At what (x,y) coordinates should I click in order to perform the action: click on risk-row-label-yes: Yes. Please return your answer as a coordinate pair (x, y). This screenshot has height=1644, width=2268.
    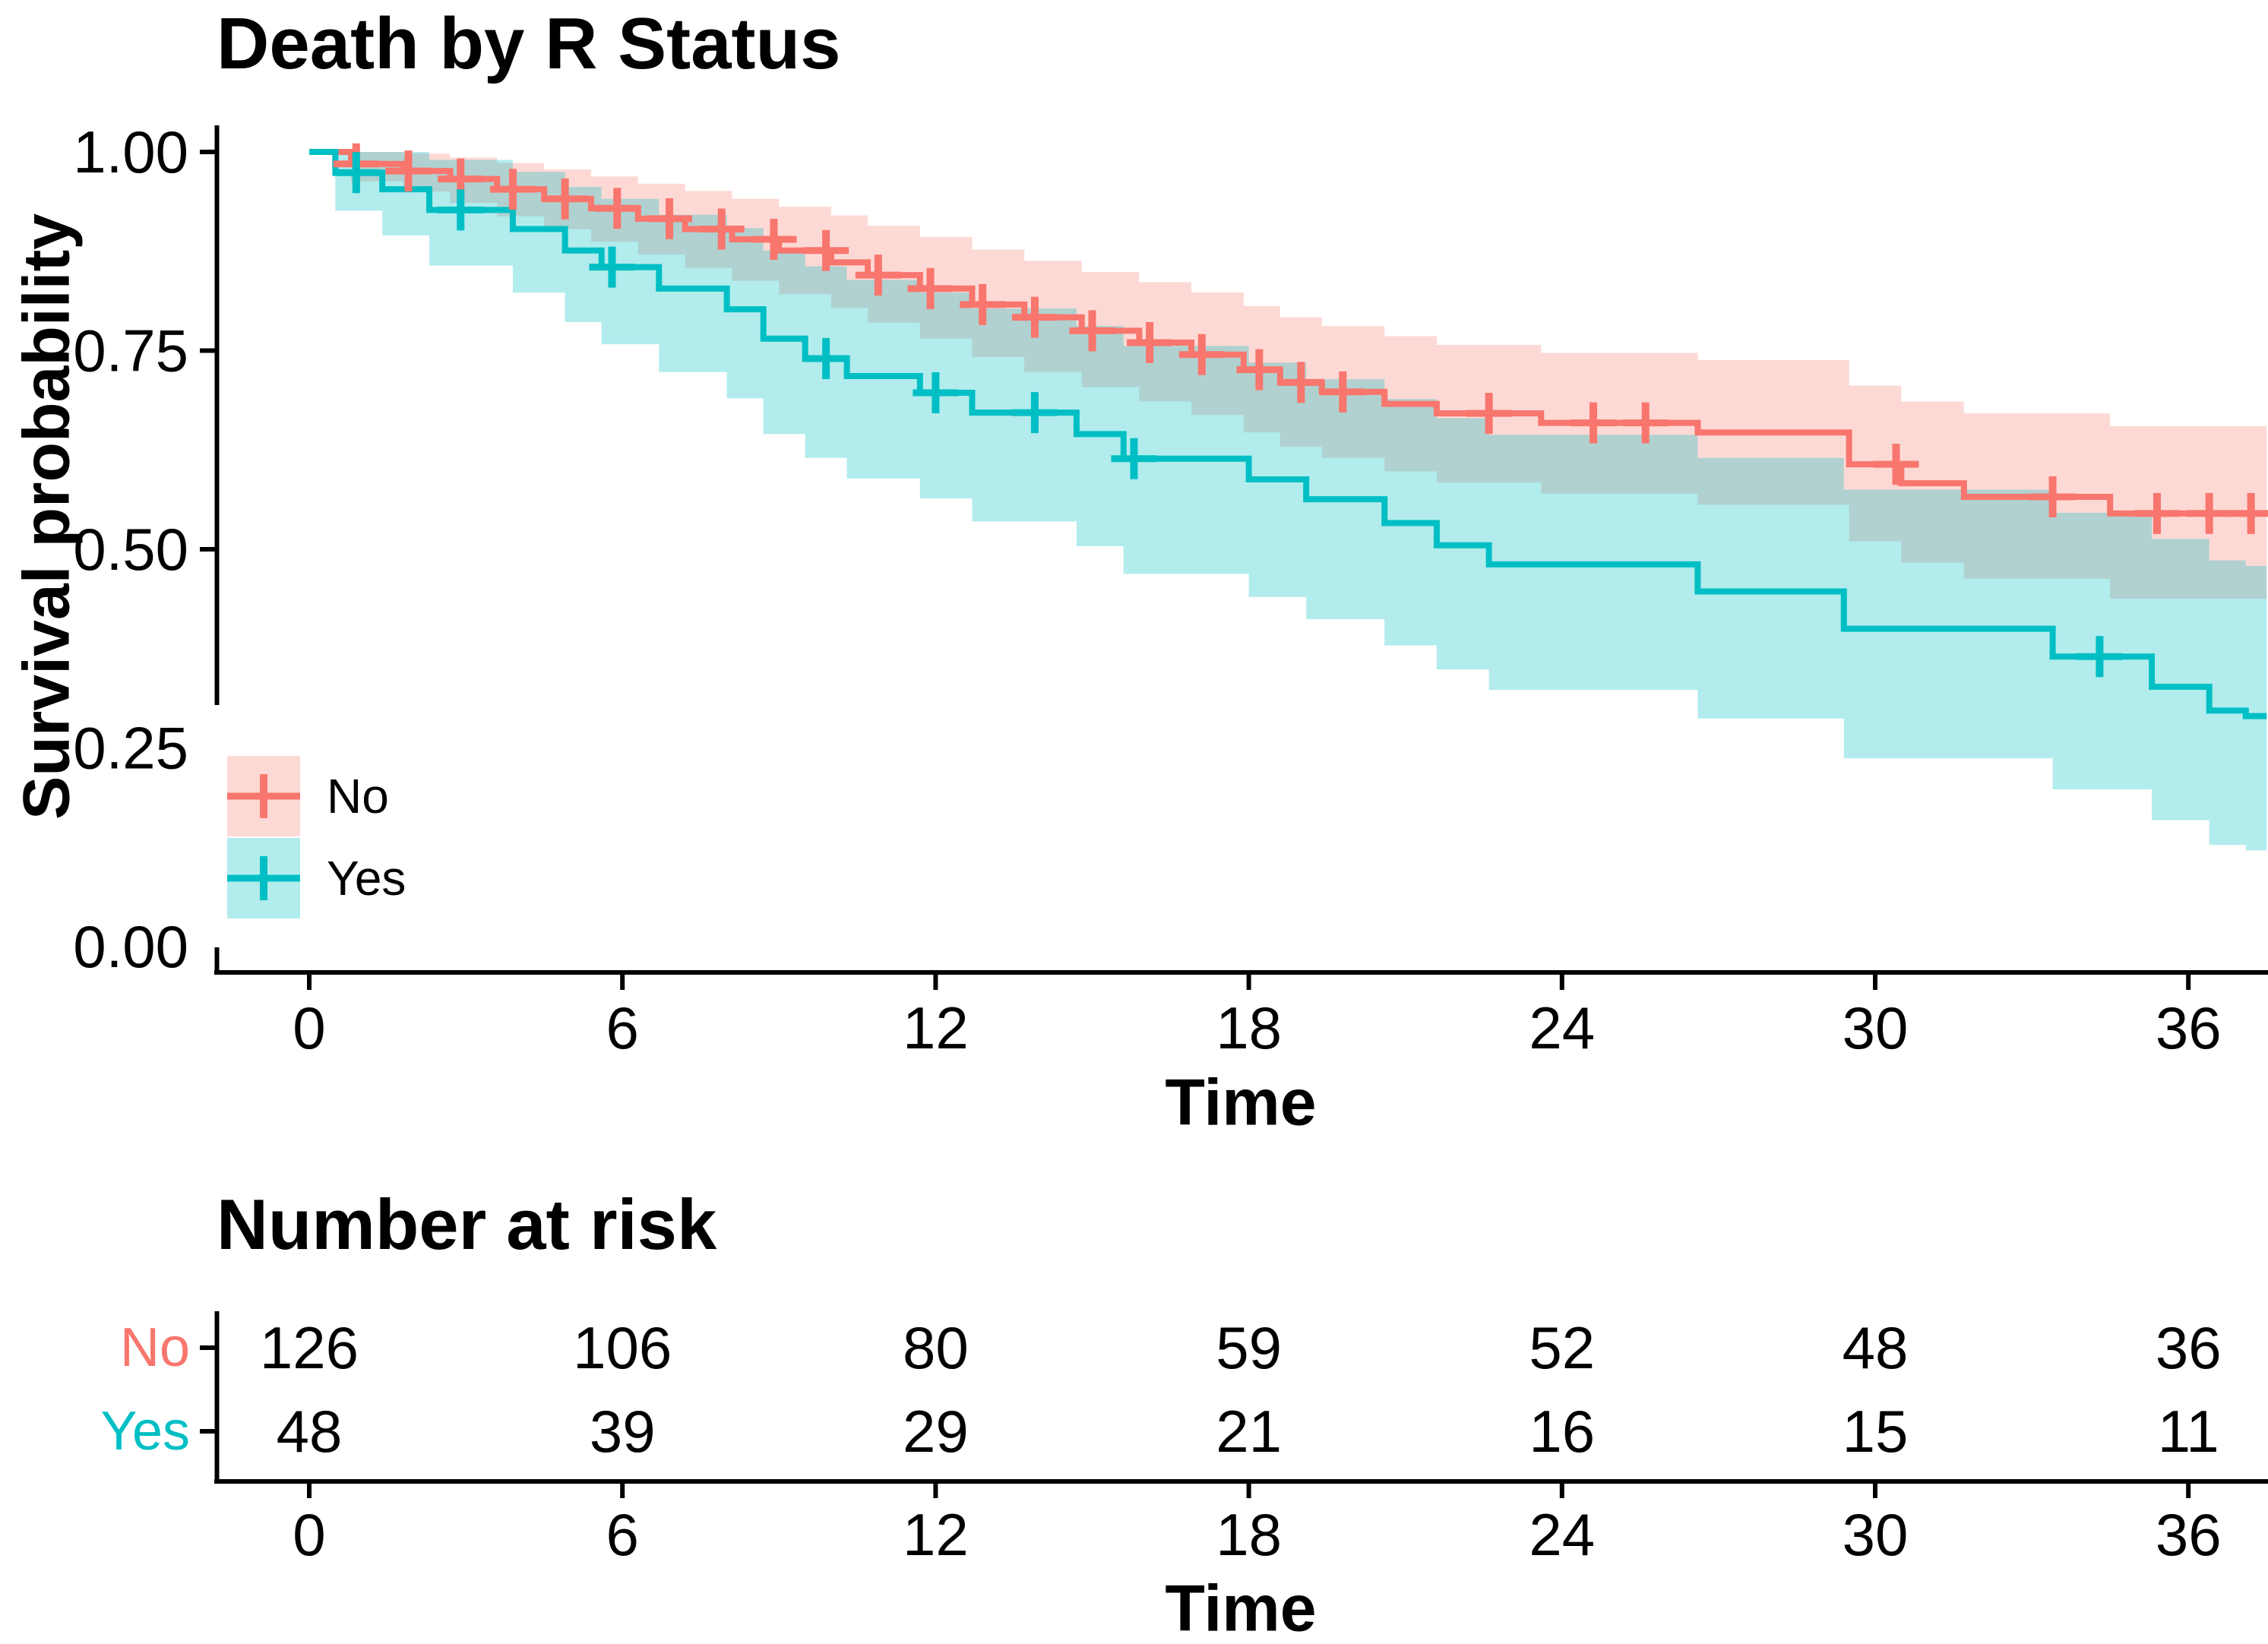
    Looking at the image, I should click on (145, 1431).